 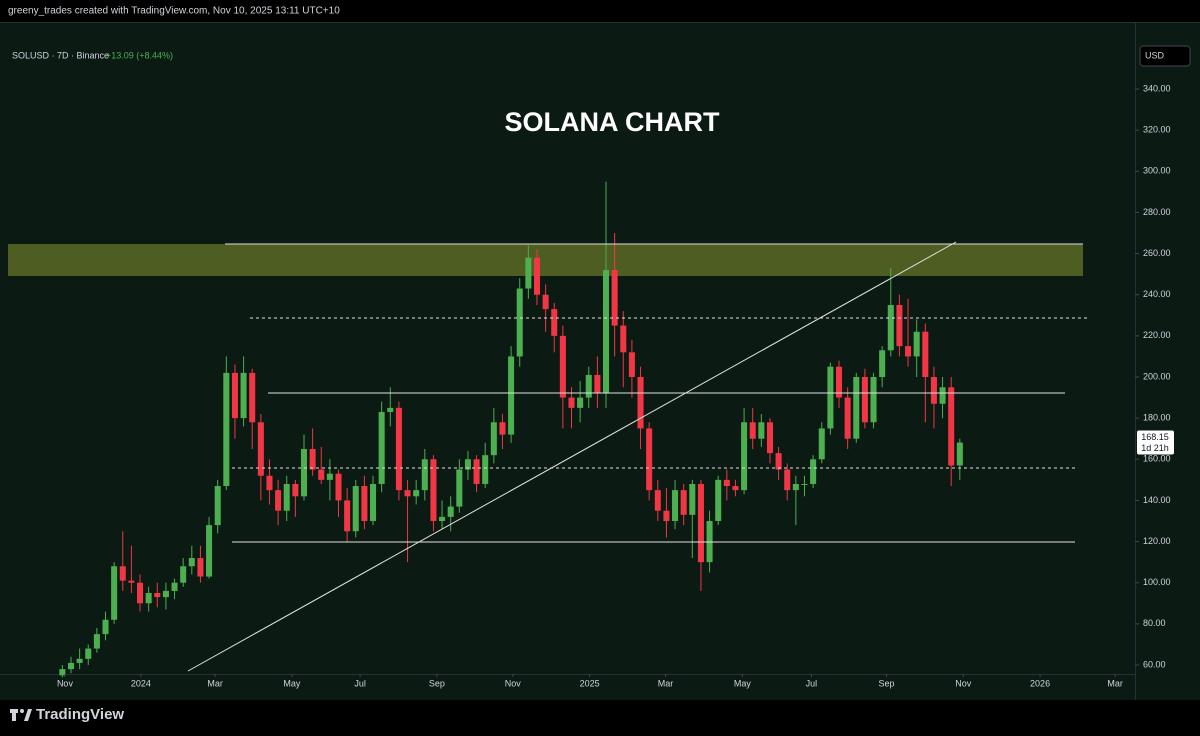 What do you see at coordinates (22, 711) in the screenshot?
I see `logo-shape` at bounding box center [22, 711].